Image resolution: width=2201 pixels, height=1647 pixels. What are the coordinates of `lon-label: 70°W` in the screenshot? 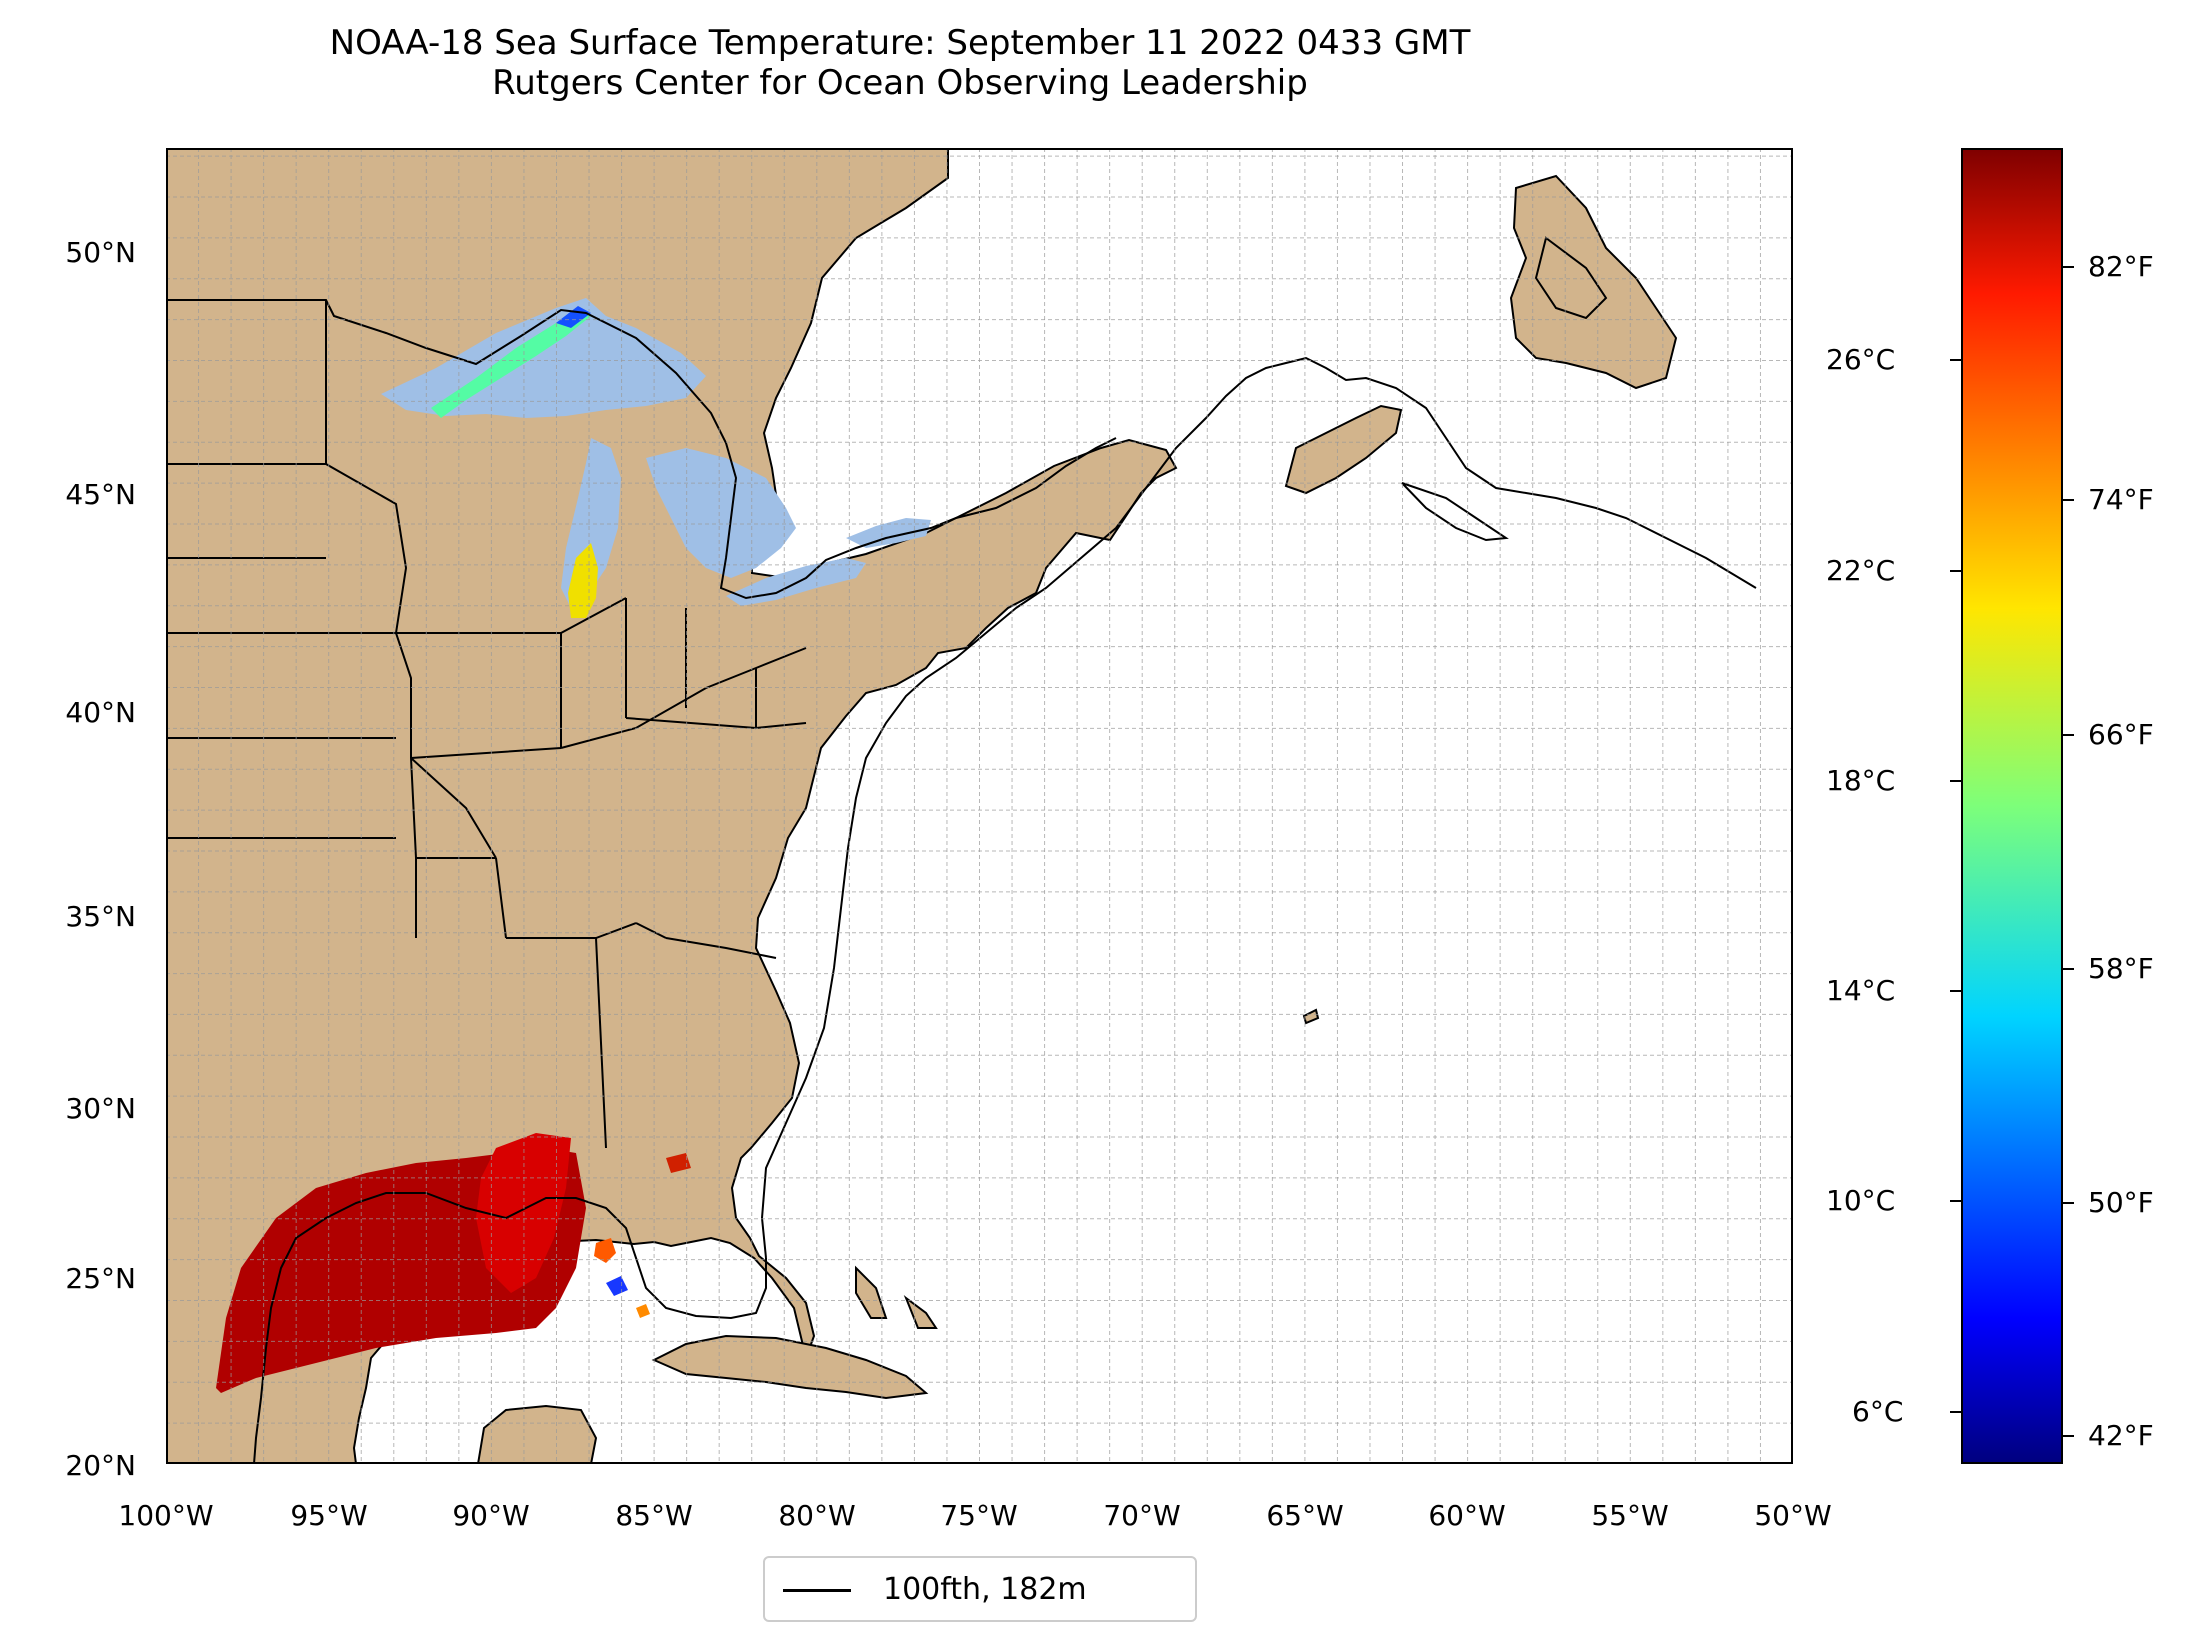 It's located at (1142, 1515).